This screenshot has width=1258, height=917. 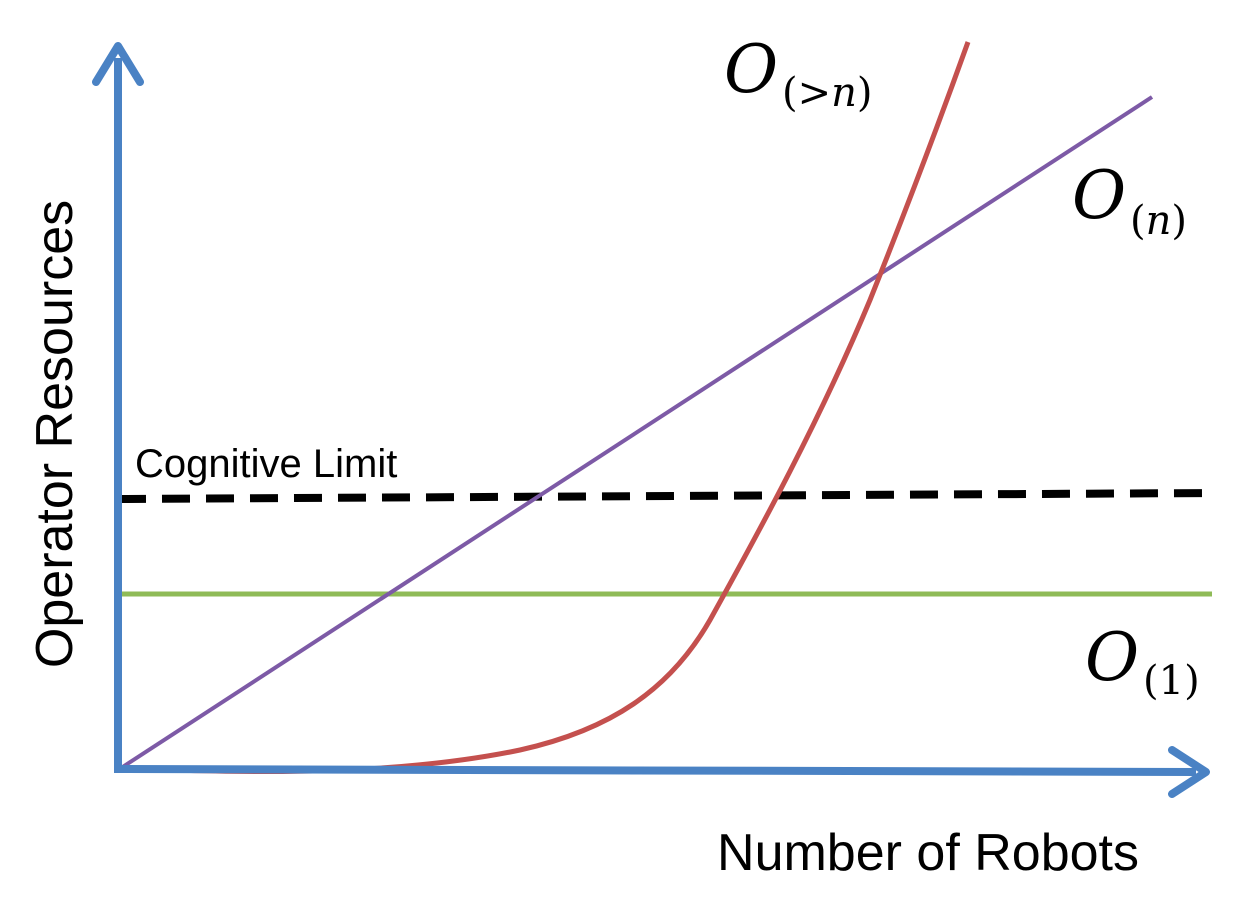 I want to click on linear-label-base: O, so click(x=1099, y=195).